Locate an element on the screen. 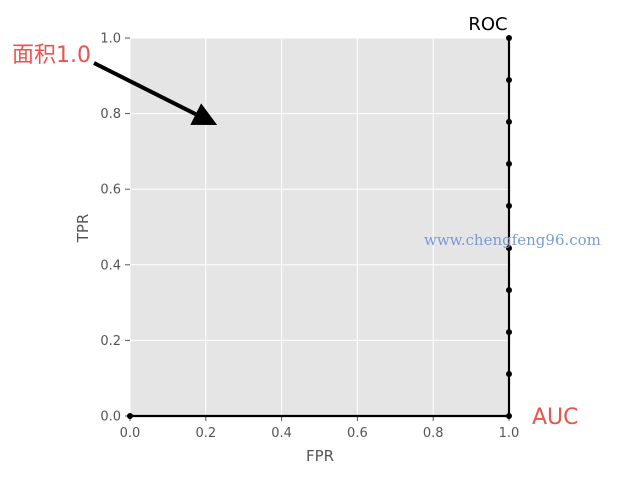 The image size is (640, 480). x-tick-label: 0.0 is located at coordinates (130, 433).